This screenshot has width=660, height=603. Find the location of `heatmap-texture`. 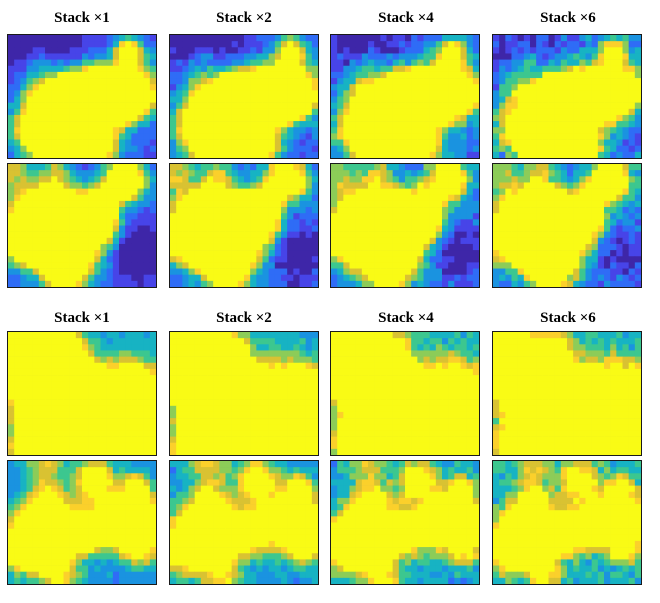

heatmap-texture is located at coordinates (82, 96).